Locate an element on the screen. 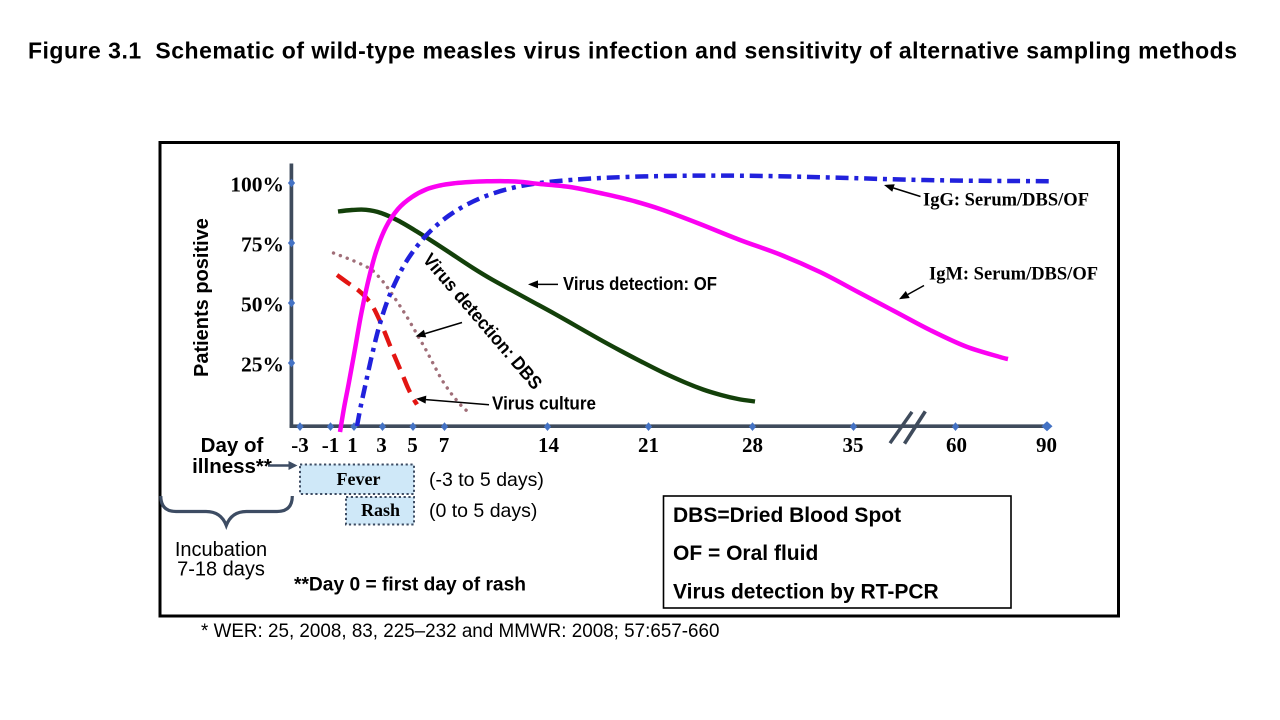  svg-text: 21 is located at coordinates (648, 445).